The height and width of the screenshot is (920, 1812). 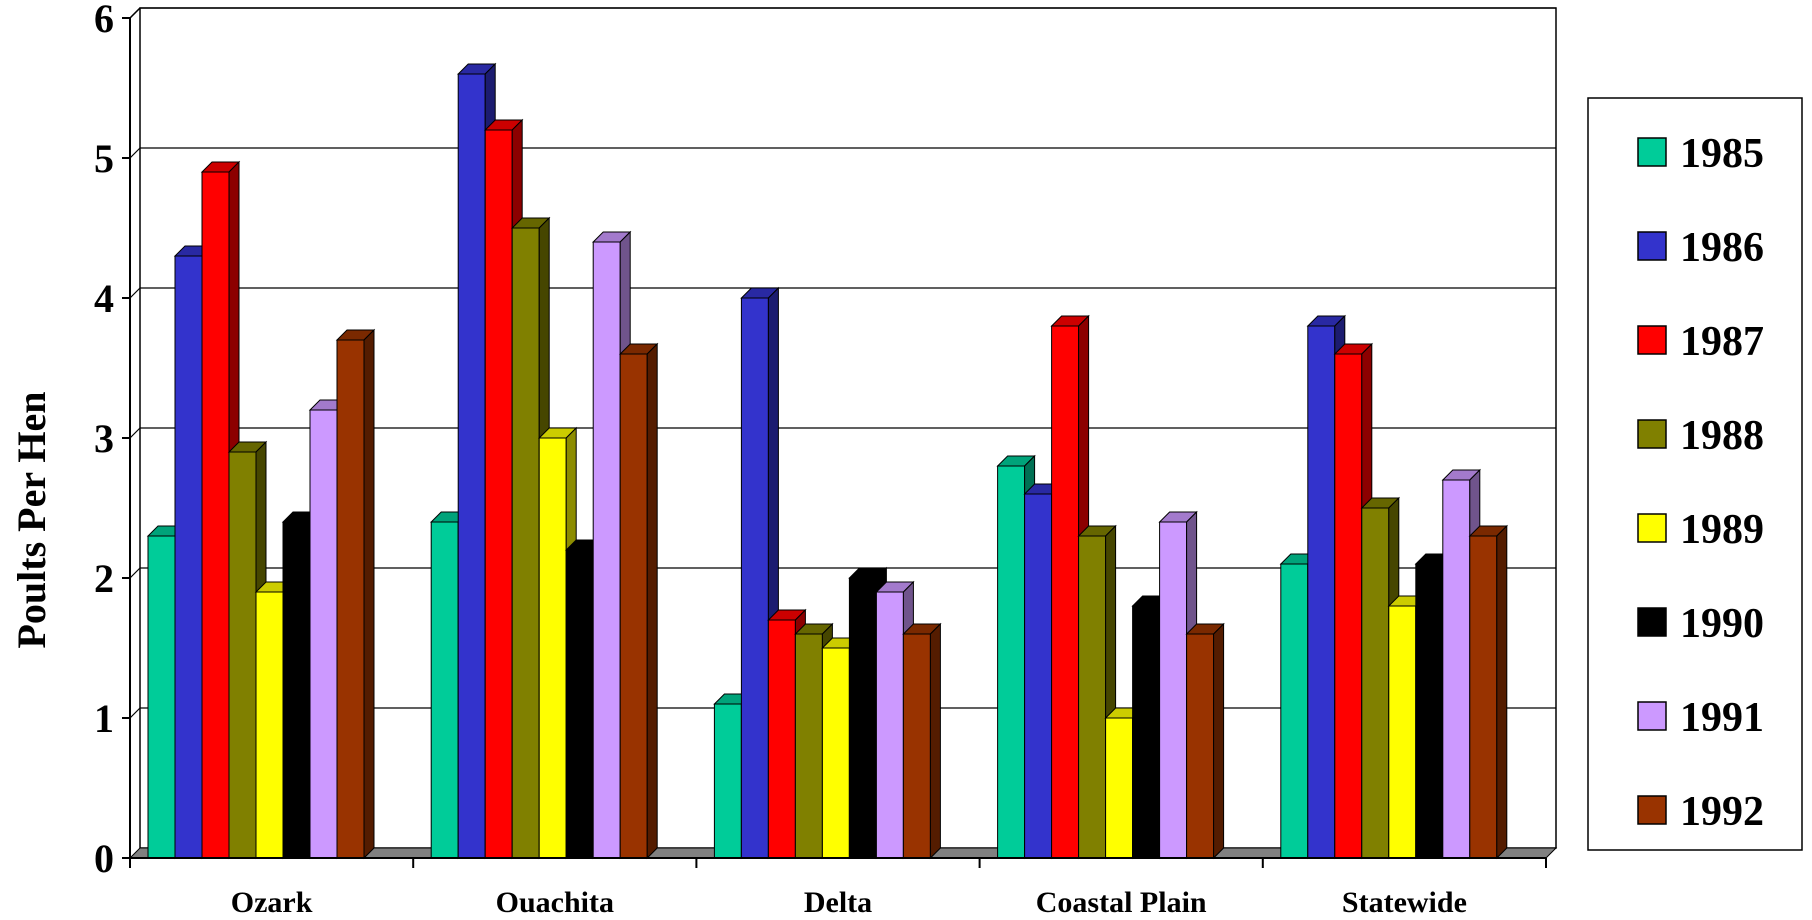 I want to click on legend-item: 1986, so click(x=1700, y=248).